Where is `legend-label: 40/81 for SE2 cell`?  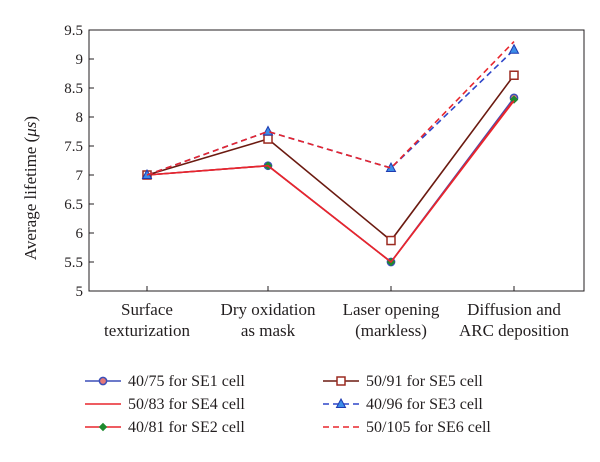 legend-label: 40/81 for SE2 cell is located at coordinates (186, 427).